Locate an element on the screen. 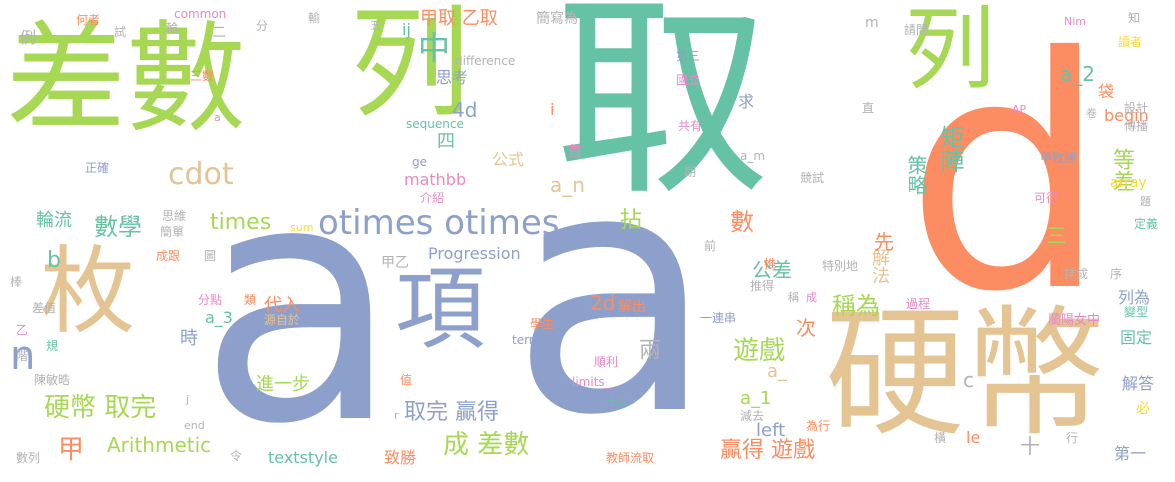 The image size is (1175, 482). word: 共有 is located at coordinates (690, 126).